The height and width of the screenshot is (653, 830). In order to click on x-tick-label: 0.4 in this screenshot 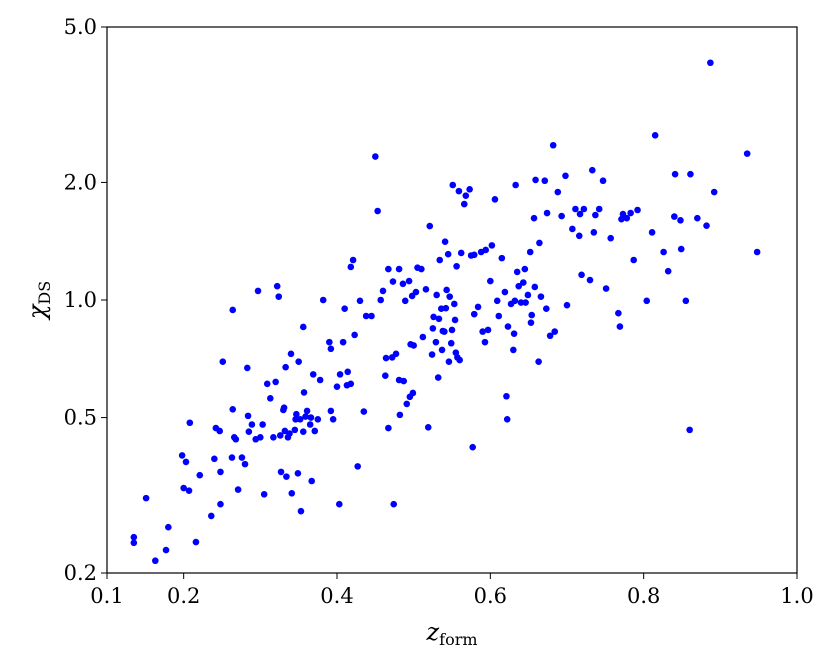, I will do `click(336, 596)`.